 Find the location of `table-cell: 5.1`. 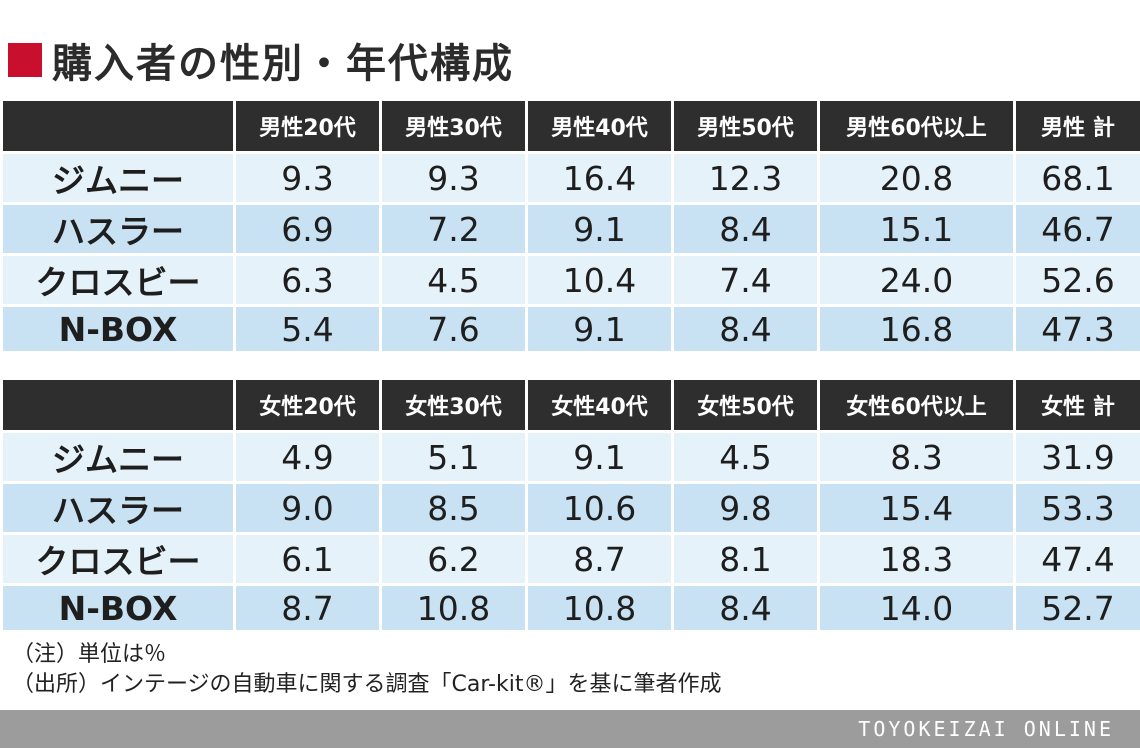

table-cell: 5.1 is located at coordinates (453, 457).